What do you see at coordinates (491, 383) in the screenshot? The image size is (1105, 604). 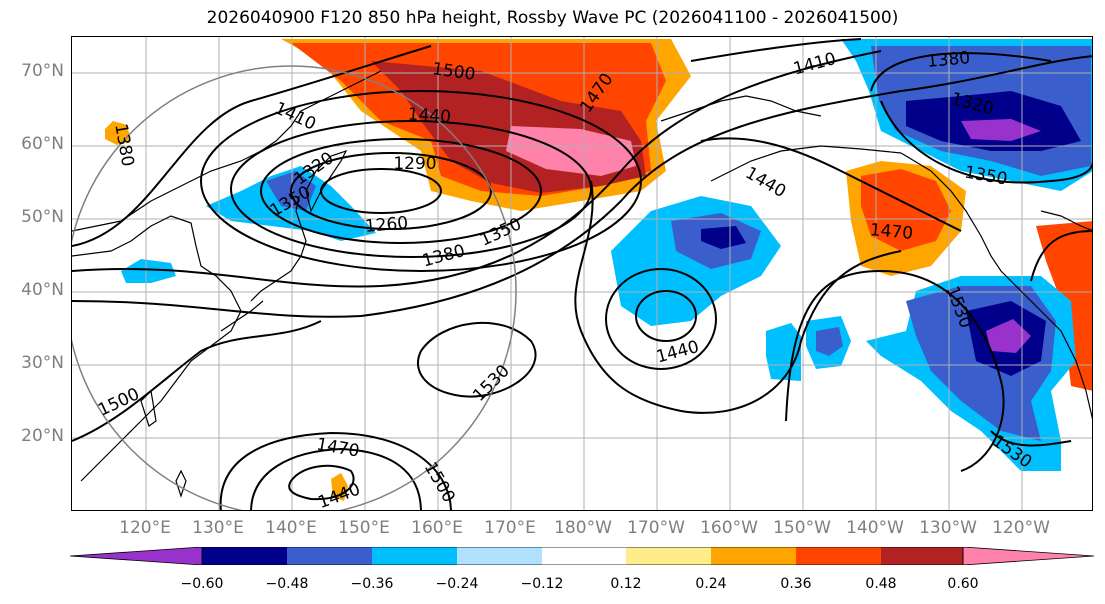 I see `contour-label: 1530` at bounding box center [491, 383].